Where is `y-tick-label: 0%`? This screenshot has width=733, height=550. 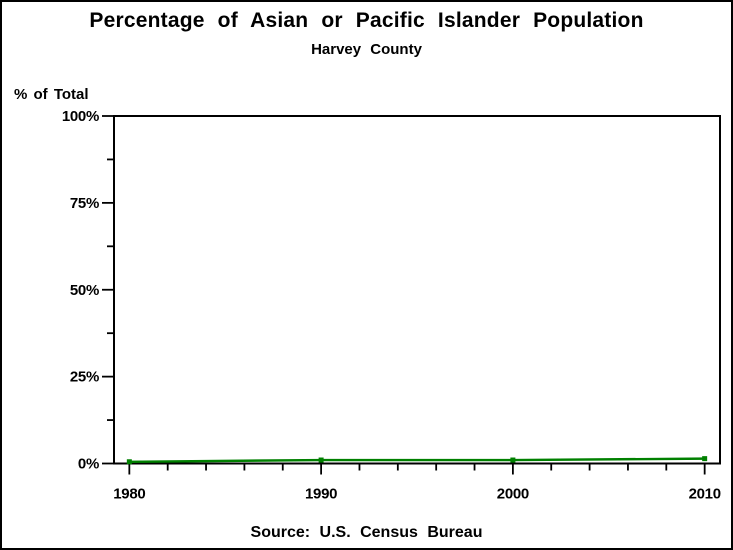 y-tick-label: 0% is located at coordinates (88, 464).